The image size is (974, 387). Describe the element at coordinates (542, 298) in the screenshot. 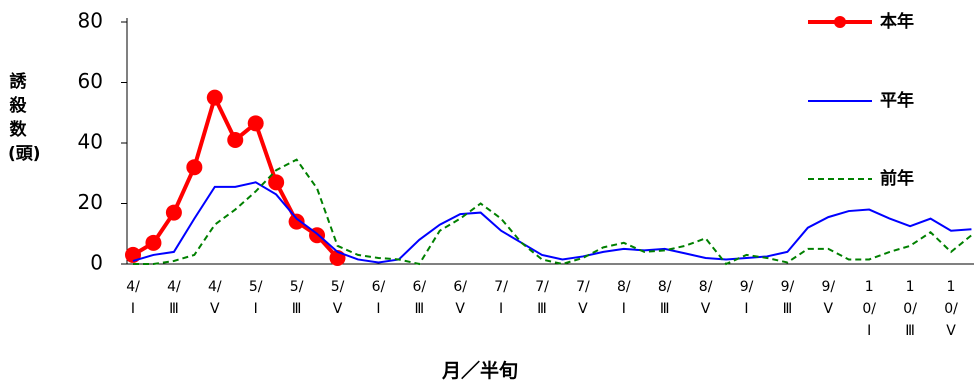

I see `x-tick-label: 7/Ⅲ` at that location.